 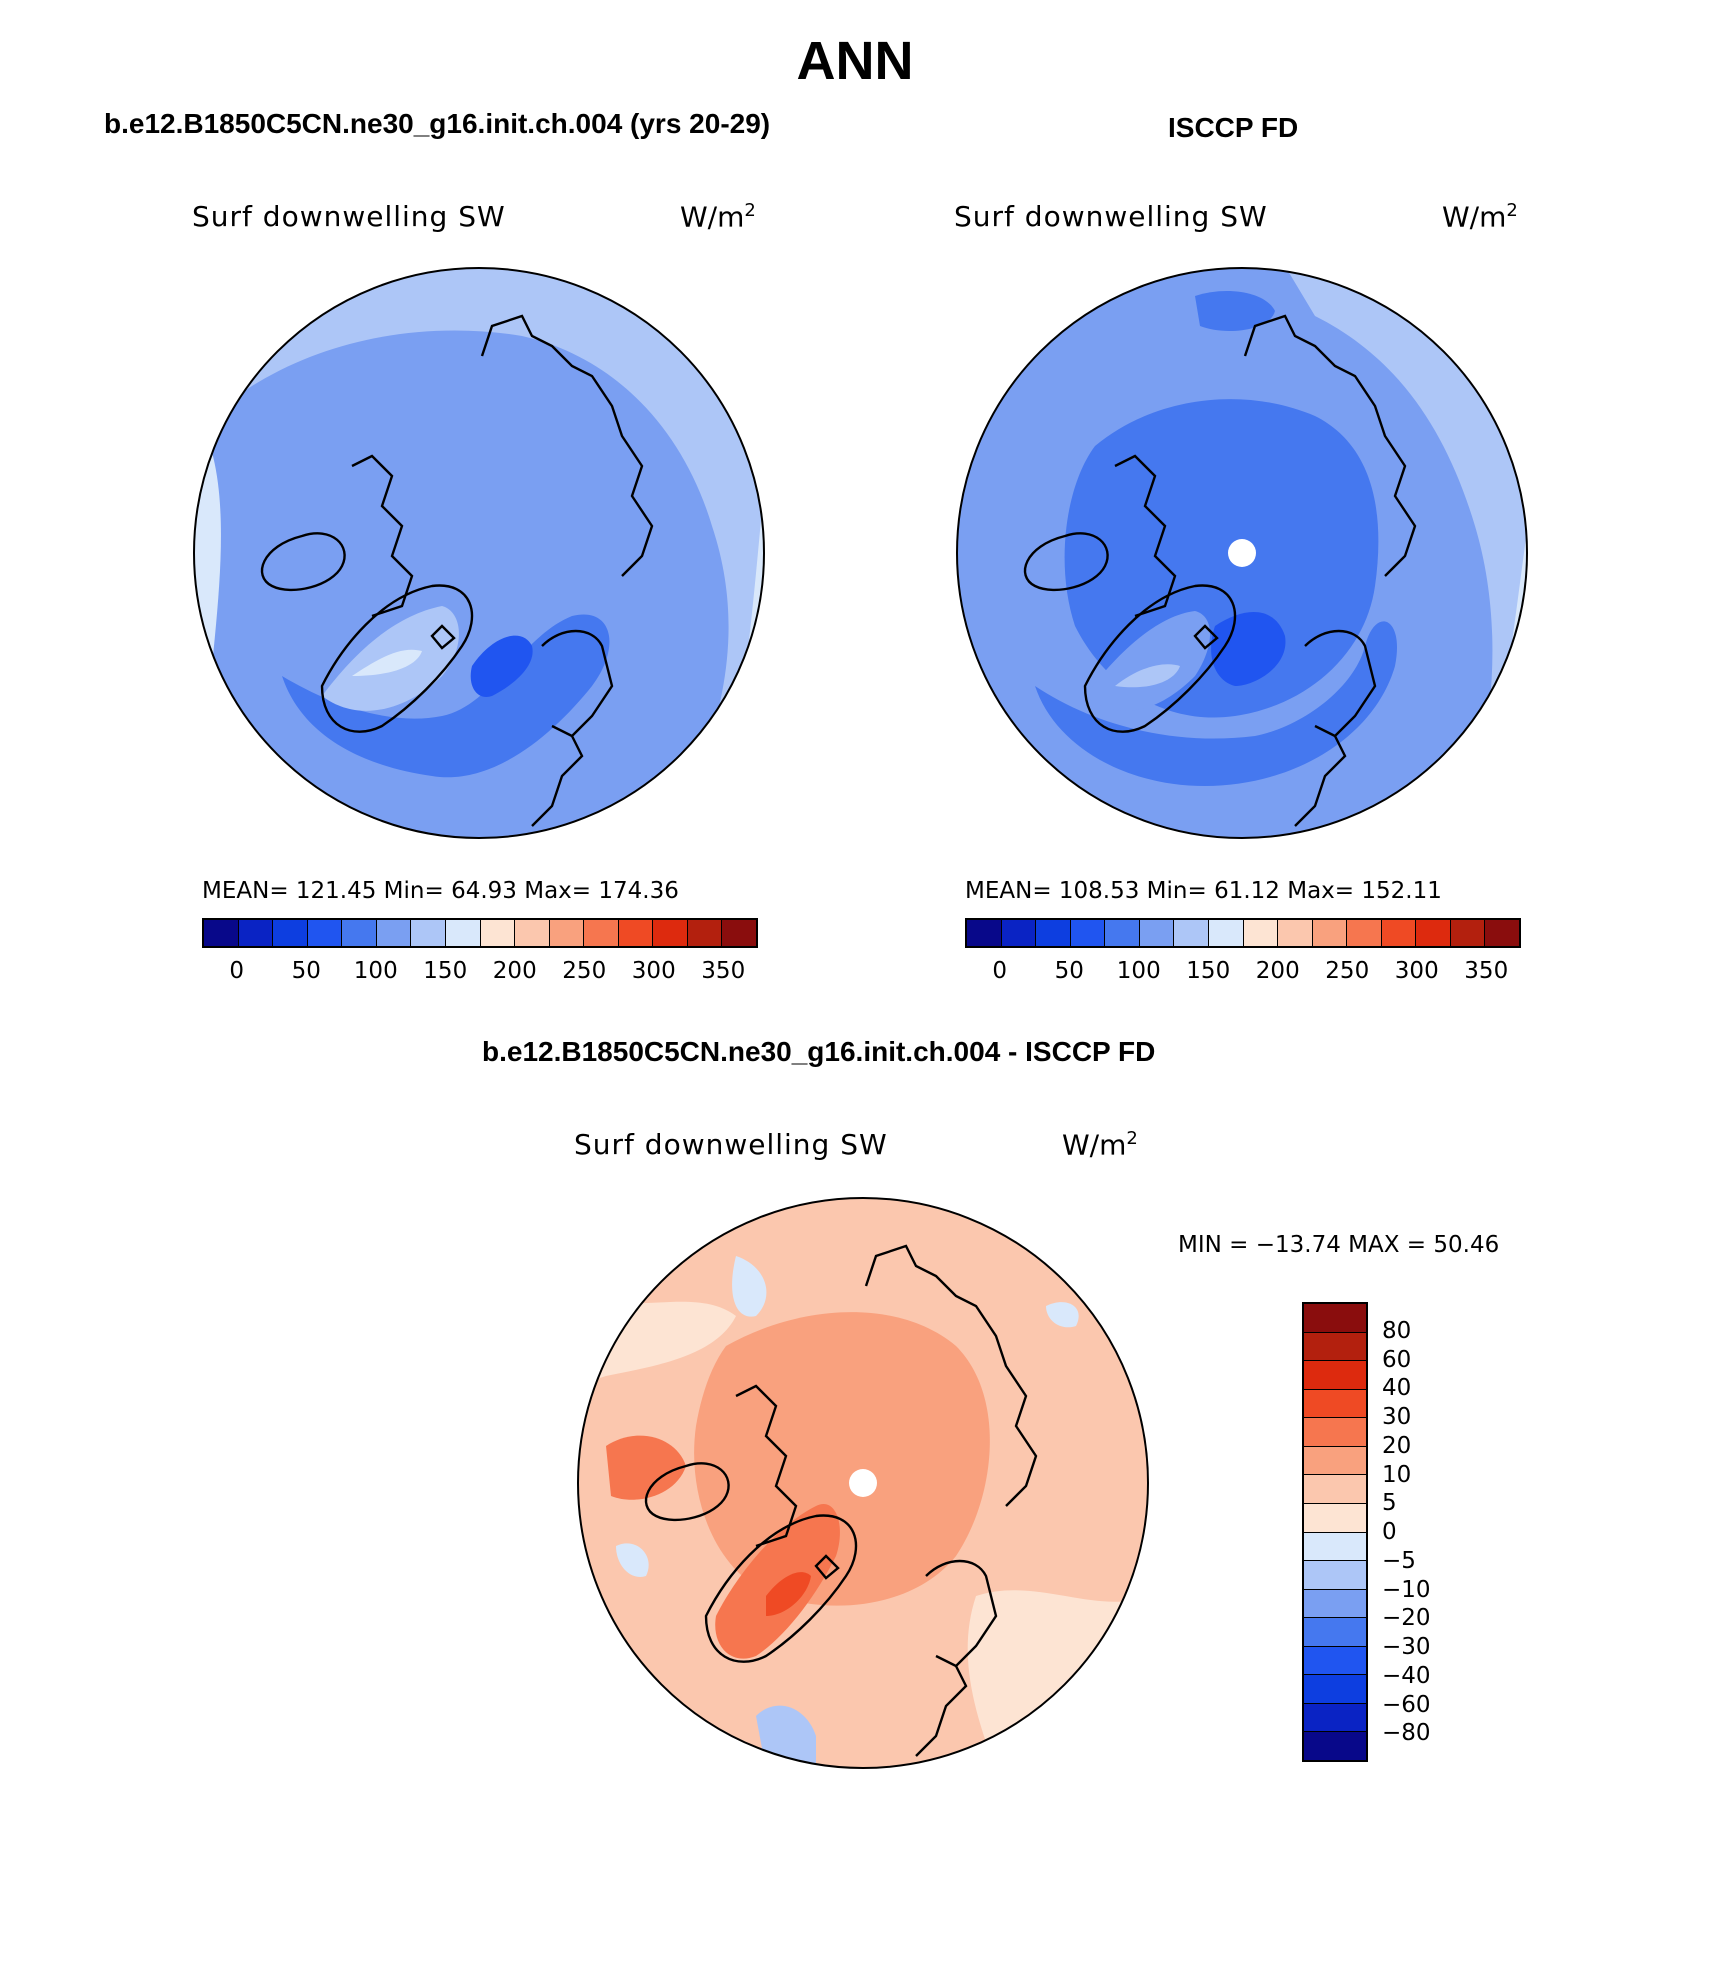 What do you see at coordinates (863, 1483) in the screenshot?
I see `panel-3-pole-hole` at bounding box center [863, 1483].